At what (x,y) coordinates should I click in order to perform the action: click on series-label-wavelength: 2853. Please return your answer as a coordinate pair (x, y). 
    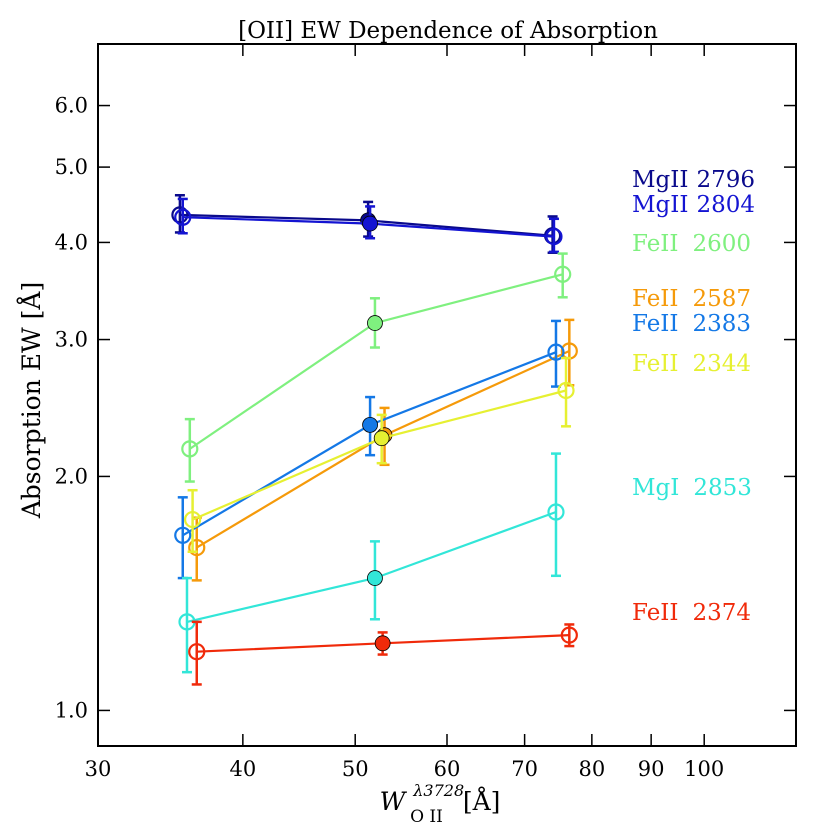
    Looking at the image, I should click on (722, 488).